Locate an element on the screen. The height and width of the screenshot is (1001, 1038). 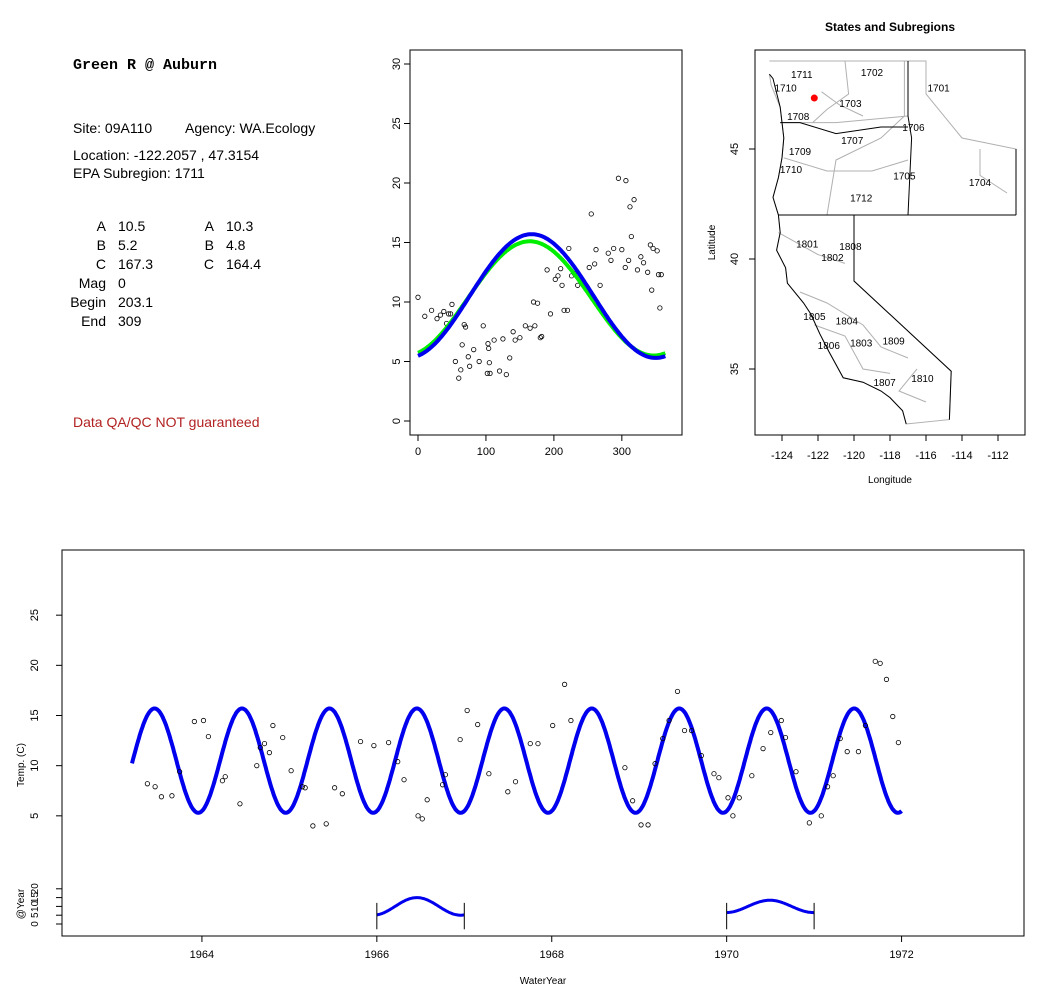
y-tick-label: 10 is located at coordinates (35, 906).